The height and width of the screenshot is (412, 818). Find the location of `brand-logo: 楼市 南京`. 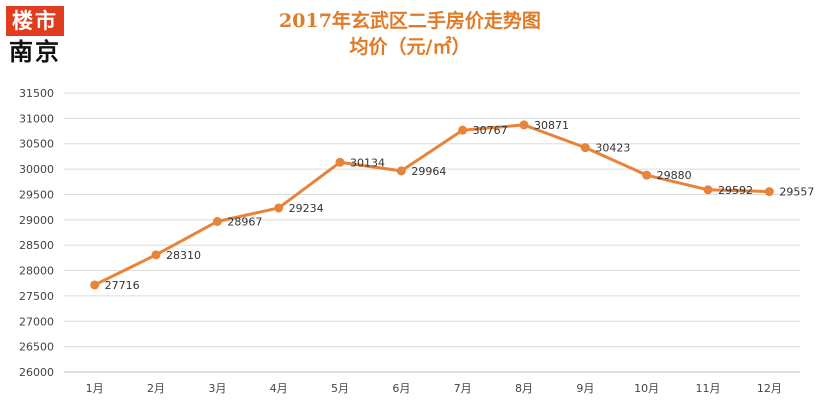

brand-logo: 楼市 南京 is located at coordinates (35, 37).